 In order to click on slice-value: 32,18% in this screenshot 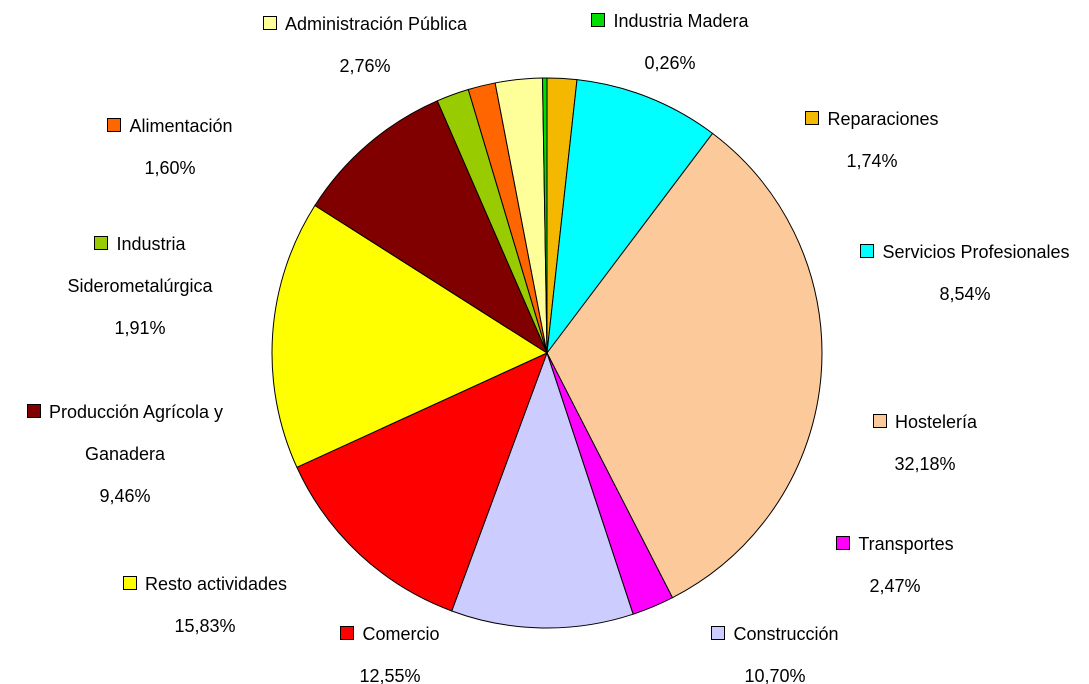, I will do `click(925, 464)`.